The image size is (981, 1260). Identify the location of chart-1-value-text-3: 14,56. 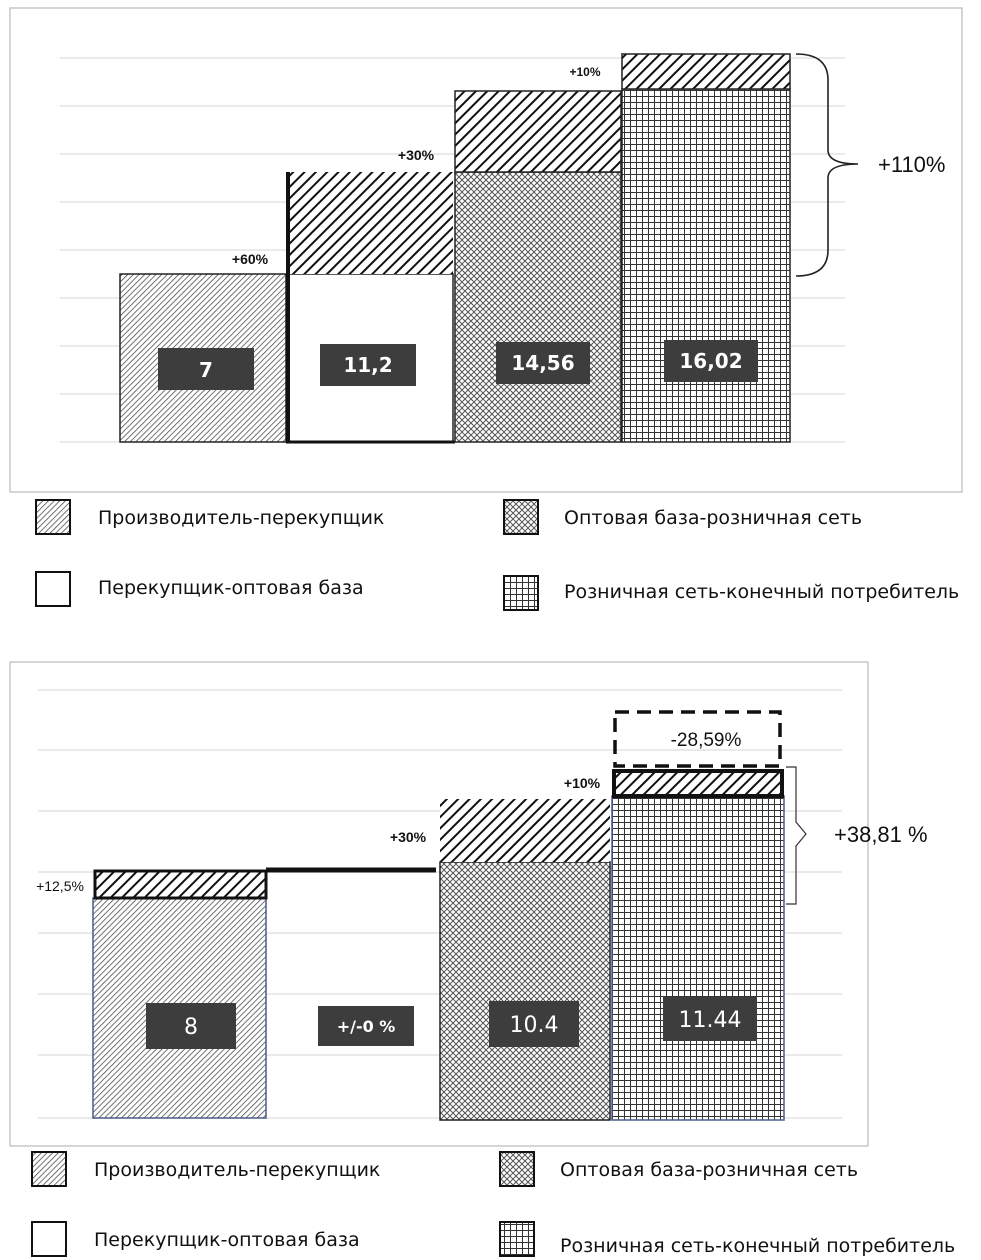
(542, 363).